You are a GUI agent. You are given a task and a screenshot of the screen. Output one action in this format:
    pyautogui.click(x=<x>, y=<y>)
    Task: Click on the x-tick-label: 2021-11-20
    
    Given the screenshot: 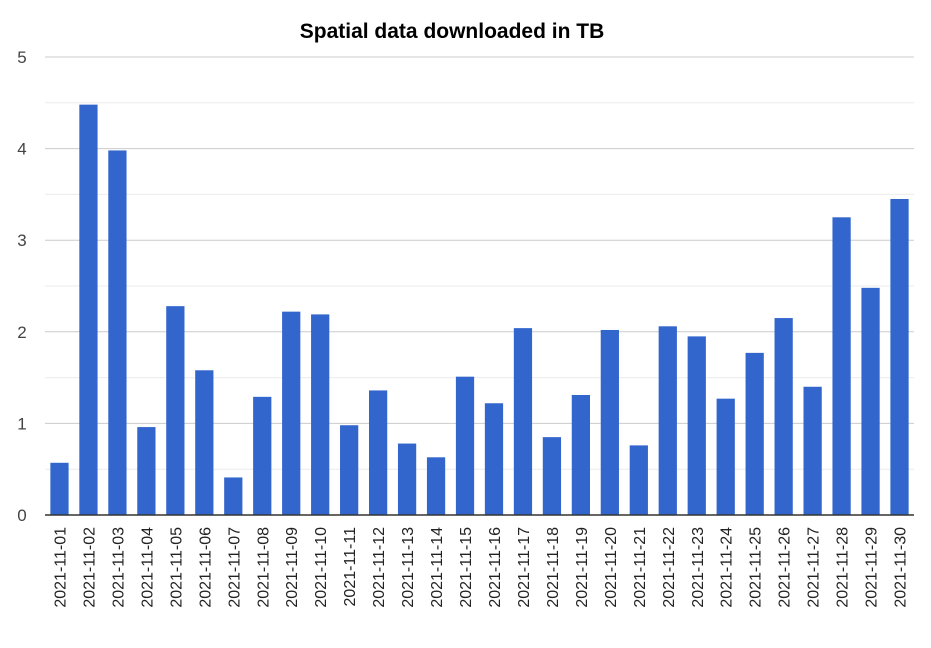 What is the action you would take?
    pyautogui.click(x=611, y=567)
    